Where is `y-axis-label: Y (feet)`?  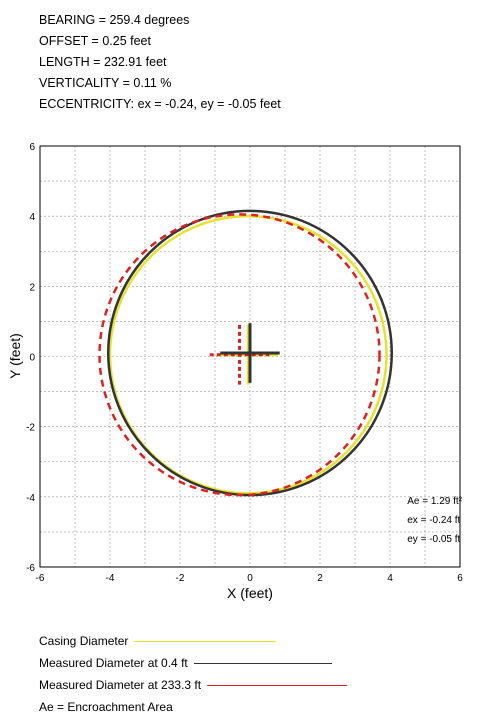
y-axis-label: Y (feet) is located at coordinates (15, 356).